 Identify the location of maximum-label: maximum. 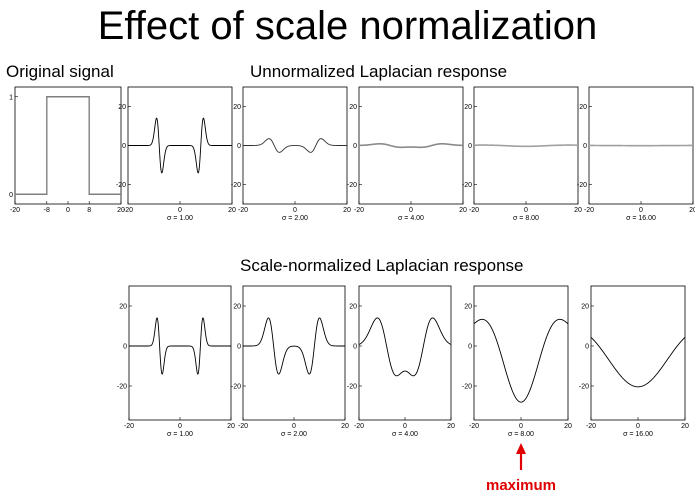
(521, 485).